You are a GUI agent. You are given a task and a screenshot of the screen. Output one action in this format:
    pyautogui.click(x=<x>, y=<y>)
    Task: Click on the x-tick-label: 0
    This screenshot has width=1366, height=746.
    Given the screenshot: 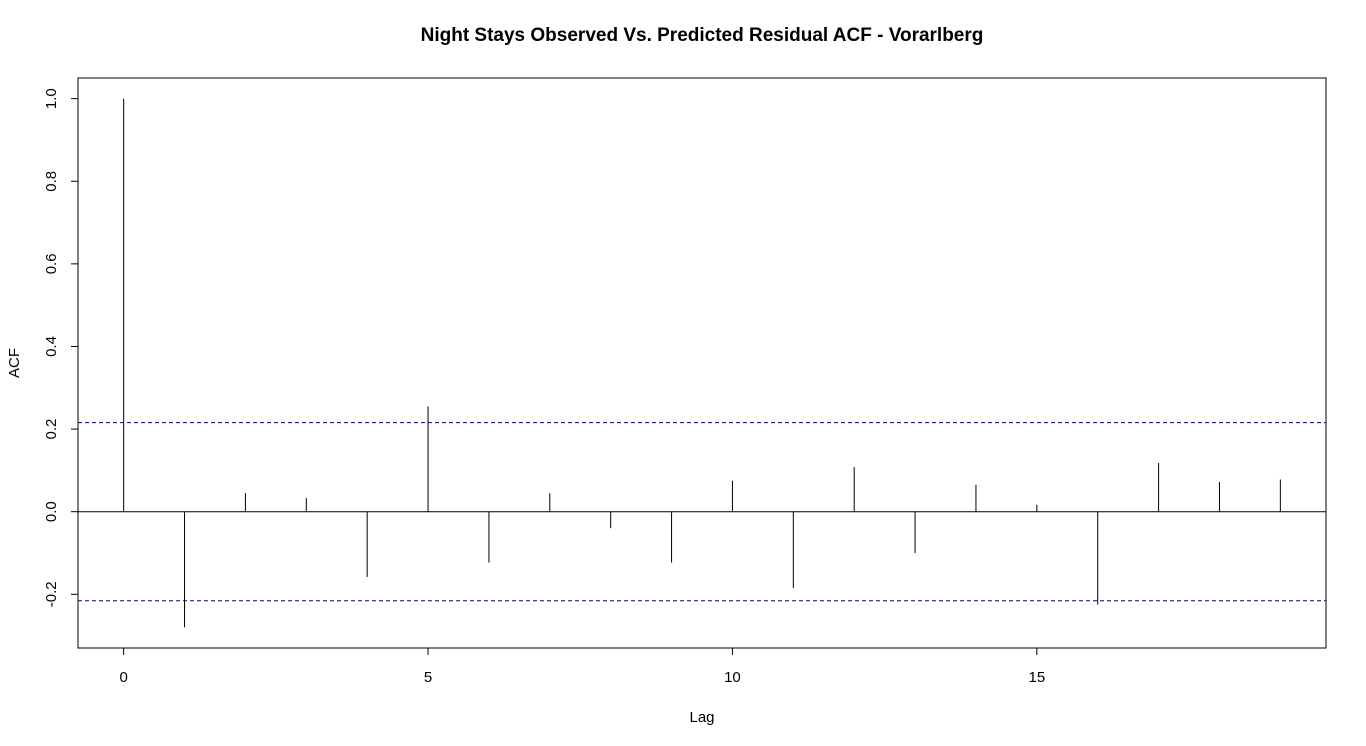 What is the action you would take?
    pyautogui.click(x=123, y=677)
    